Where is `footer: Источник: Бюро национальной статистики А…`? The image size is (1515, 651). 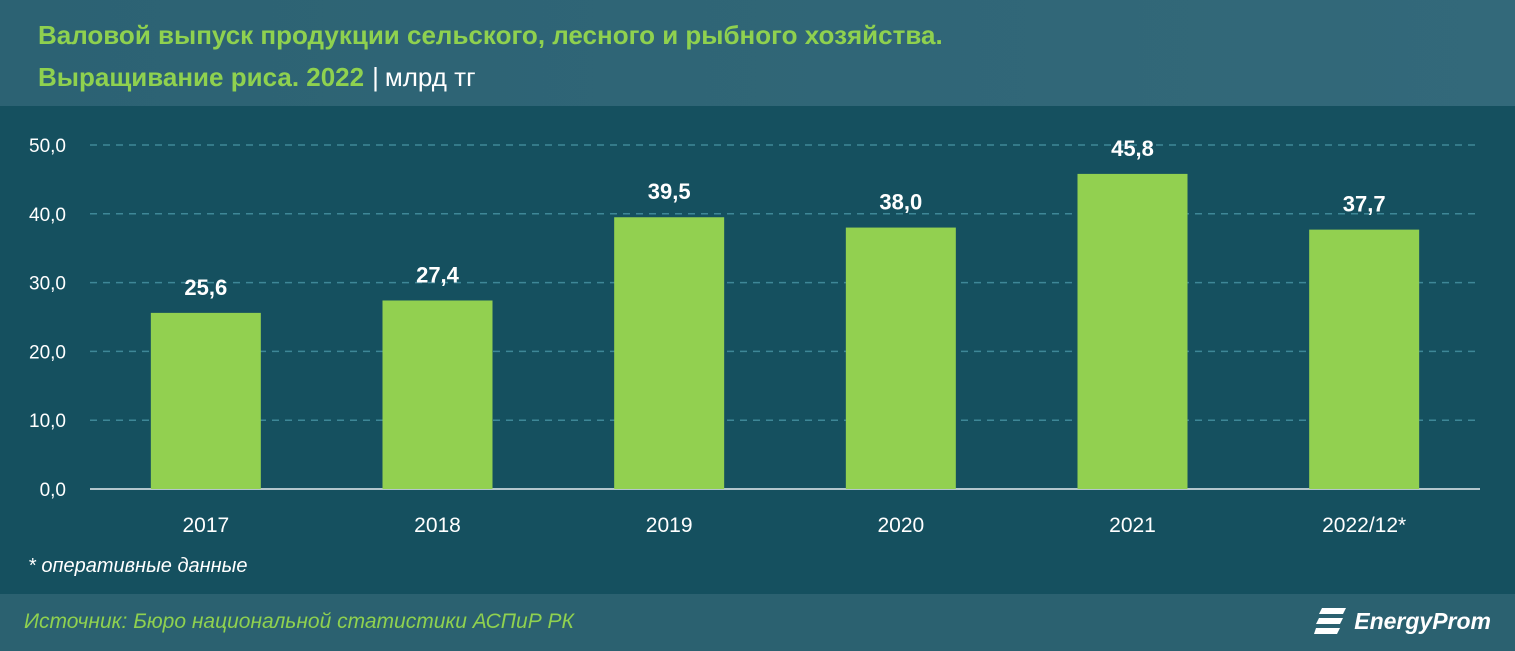
footer: Источник: Бюро национальной статистики А… is located at coordinates (757, 622).